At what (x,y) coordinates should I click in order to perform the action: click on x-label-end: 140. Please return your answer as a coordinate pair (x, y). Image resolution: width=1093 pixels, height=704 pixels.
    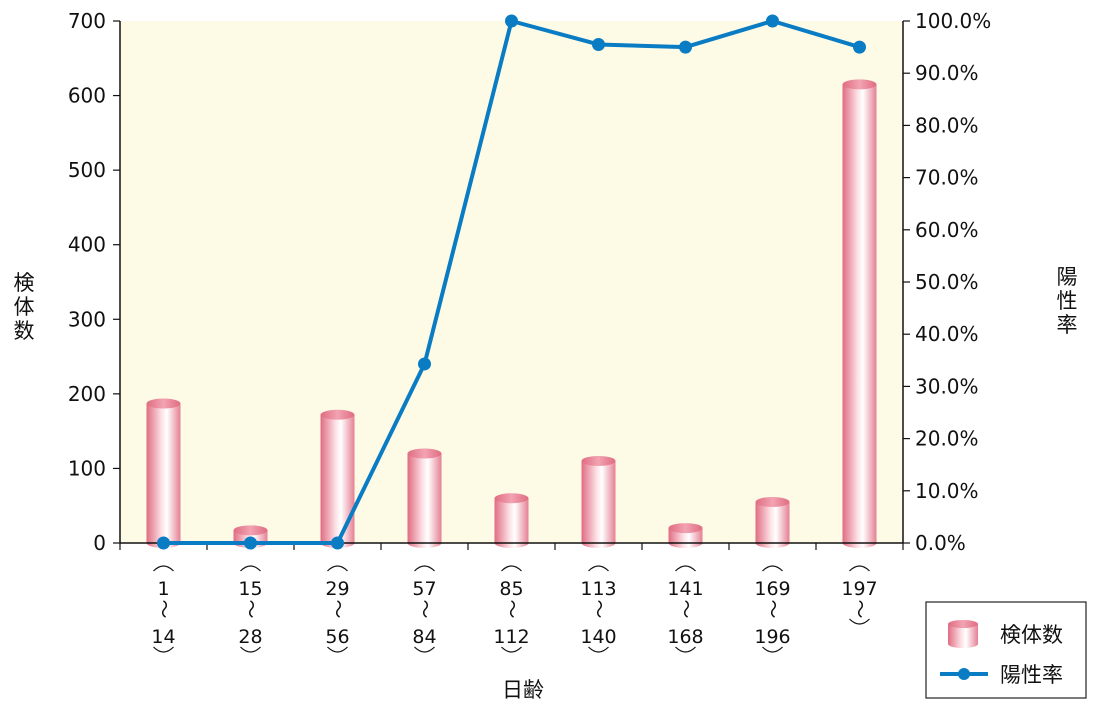
    Looking at the image, I should click on (598, 637).